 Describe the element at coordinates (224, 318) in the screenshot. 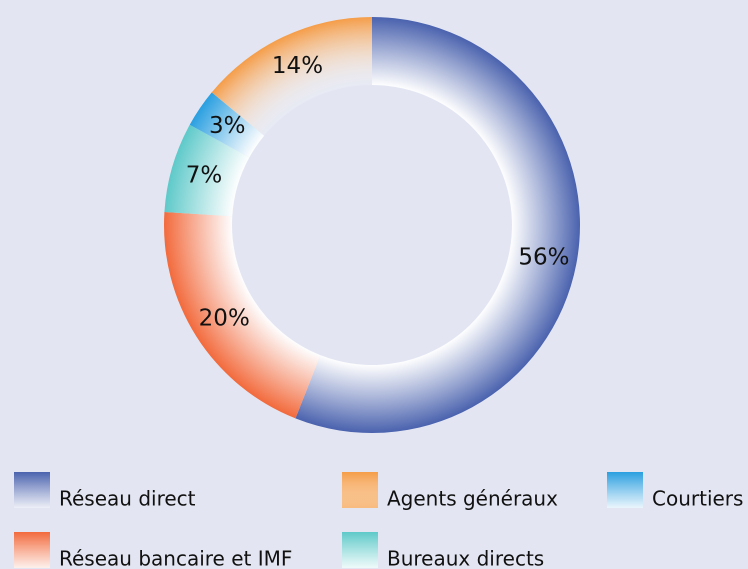

I see `data-label: 20%` at that location.